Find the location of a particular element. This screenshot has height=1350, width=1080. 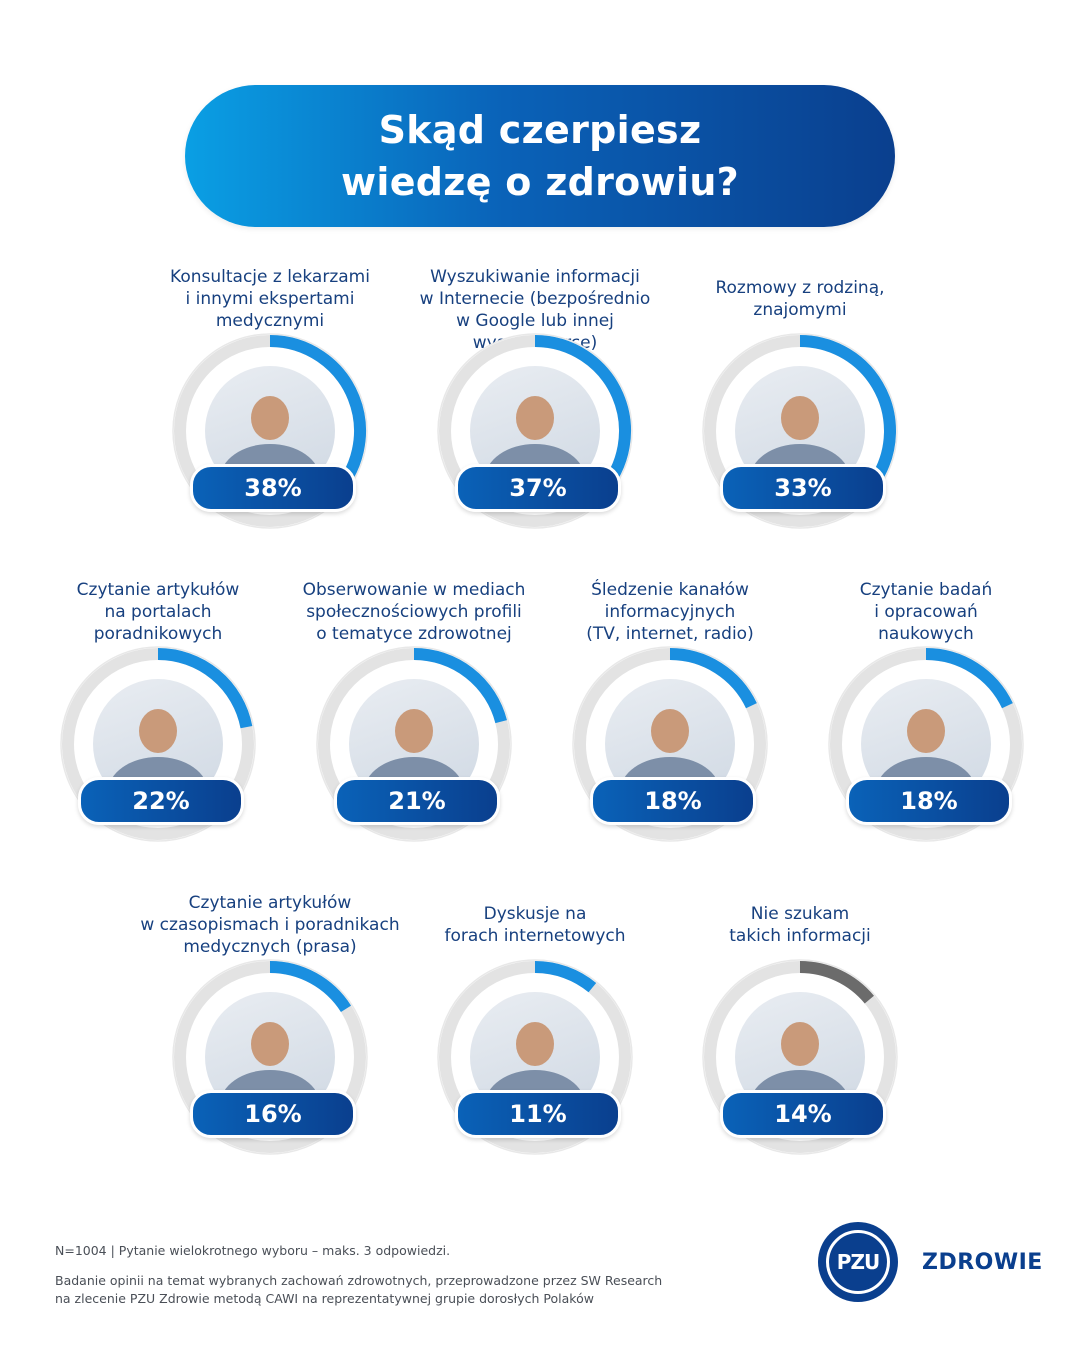

category-label: Rozmowy z rodziną, znajomymi is located at coordinates (800, 299).